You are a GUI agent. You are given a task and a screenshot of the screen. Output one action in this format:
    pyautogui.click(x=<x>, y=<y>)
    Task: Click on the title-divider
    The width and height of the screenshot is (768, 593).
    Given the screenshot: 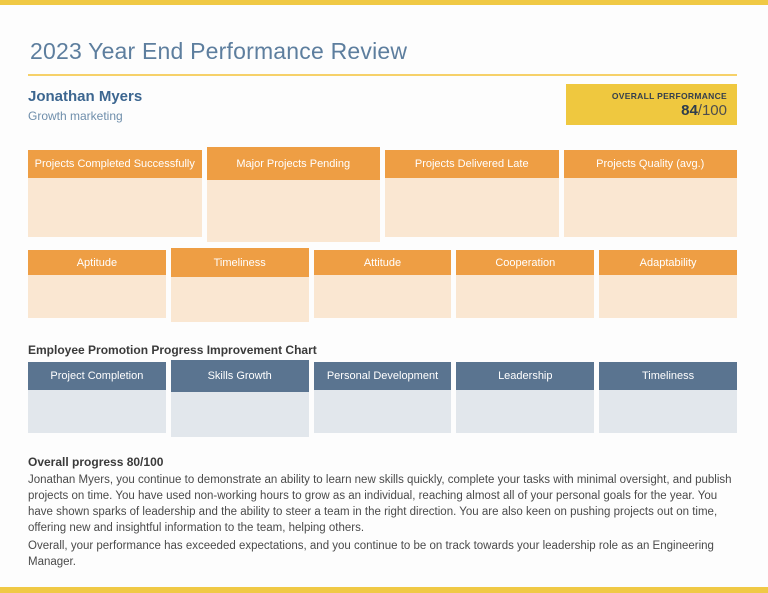 What is the action you would take?
    pyautogui.click(x=382, y=75)
    